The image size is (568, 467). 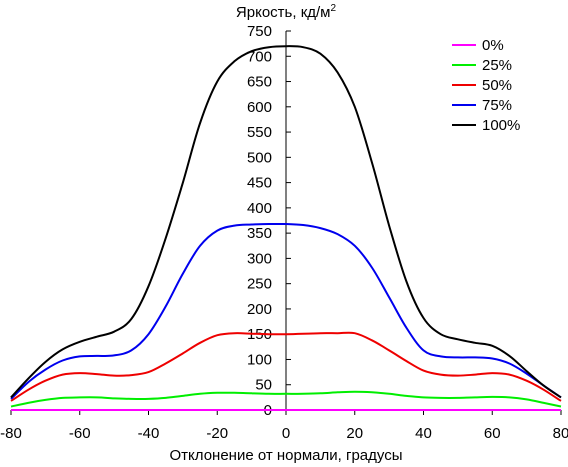 What do you see at coordinates (259, 258) in the screenshot?
I see `y-tick-label: 300` at bounding box center [259, 258].